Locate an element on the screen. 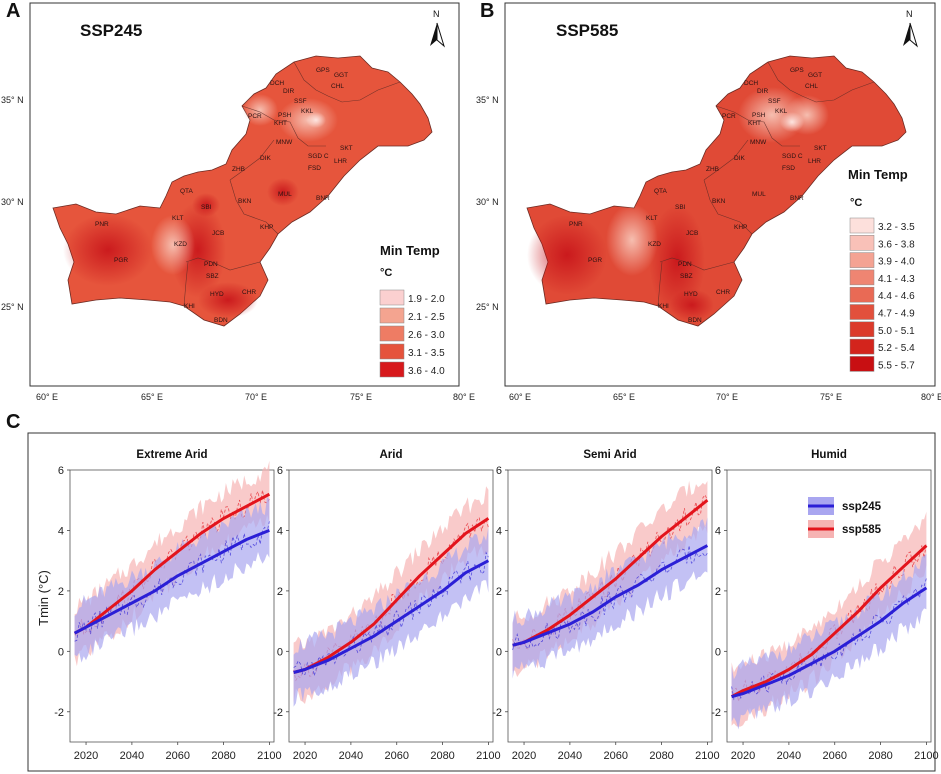 This screenshot has height=774, width=941. svg-text: ZHB is located at coordinates (238, 169).